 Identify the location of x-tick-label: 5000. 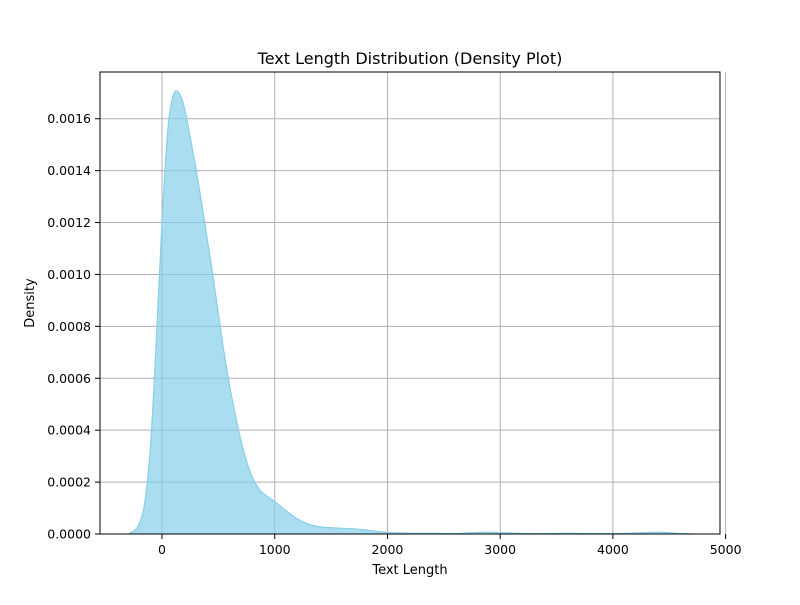
(726, 549).